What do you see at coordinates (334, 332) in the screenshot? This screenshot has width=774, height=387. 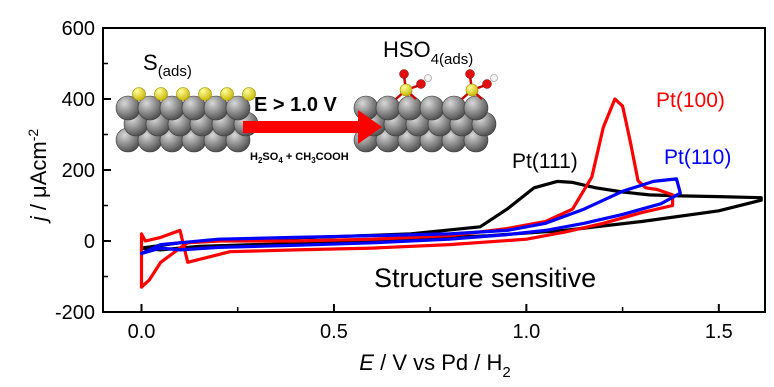 I see `x-tick-label: 0.5` at bounding box center [334, 332].